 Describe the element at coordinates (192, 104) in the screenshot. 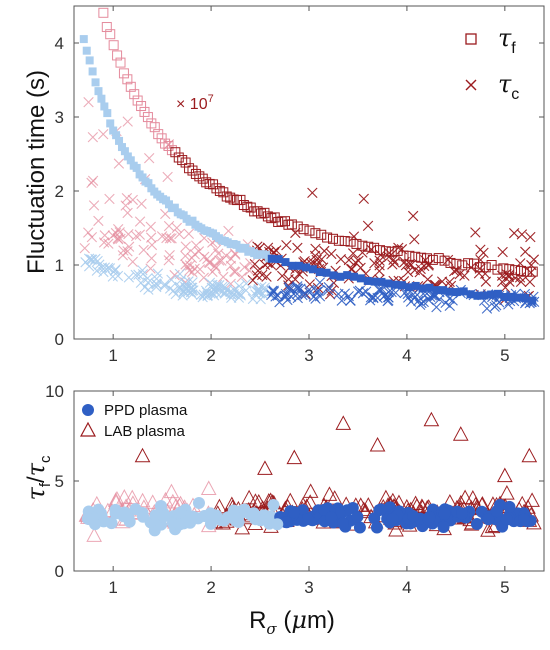

I see `annotation-base: × 10` at that location.